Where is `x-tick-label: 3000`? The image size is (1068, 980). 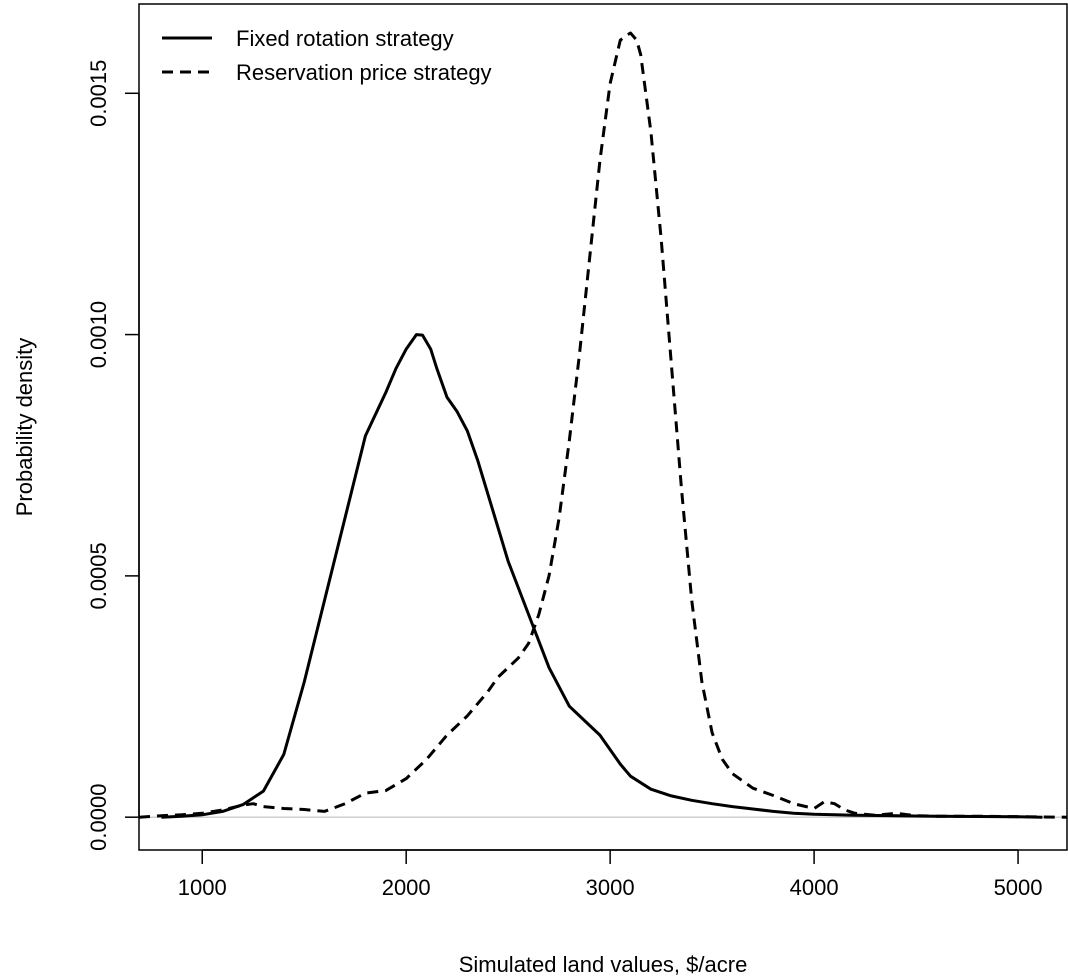 x-tick-label: 3000 is located at coordinates (610, 887).